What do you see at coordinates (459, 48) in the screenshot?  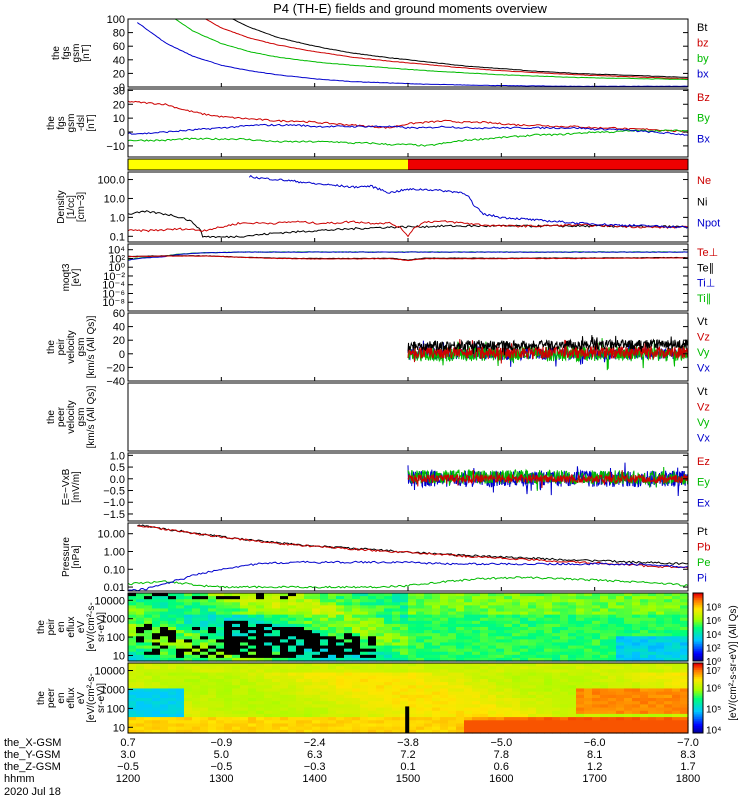 I see `series-0-Bt` at bounding box center [459, 48].